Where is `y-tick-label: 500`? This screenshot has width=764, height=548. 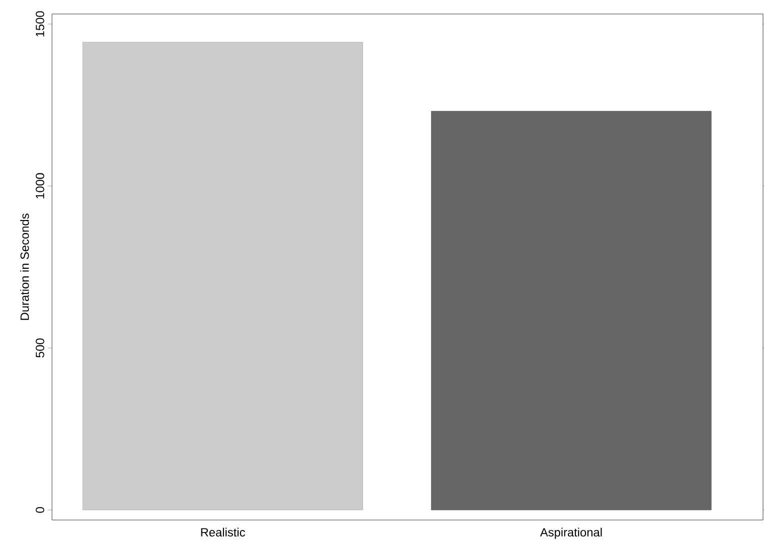 y-tick-label: 500 is located at coordinates (40, 348).